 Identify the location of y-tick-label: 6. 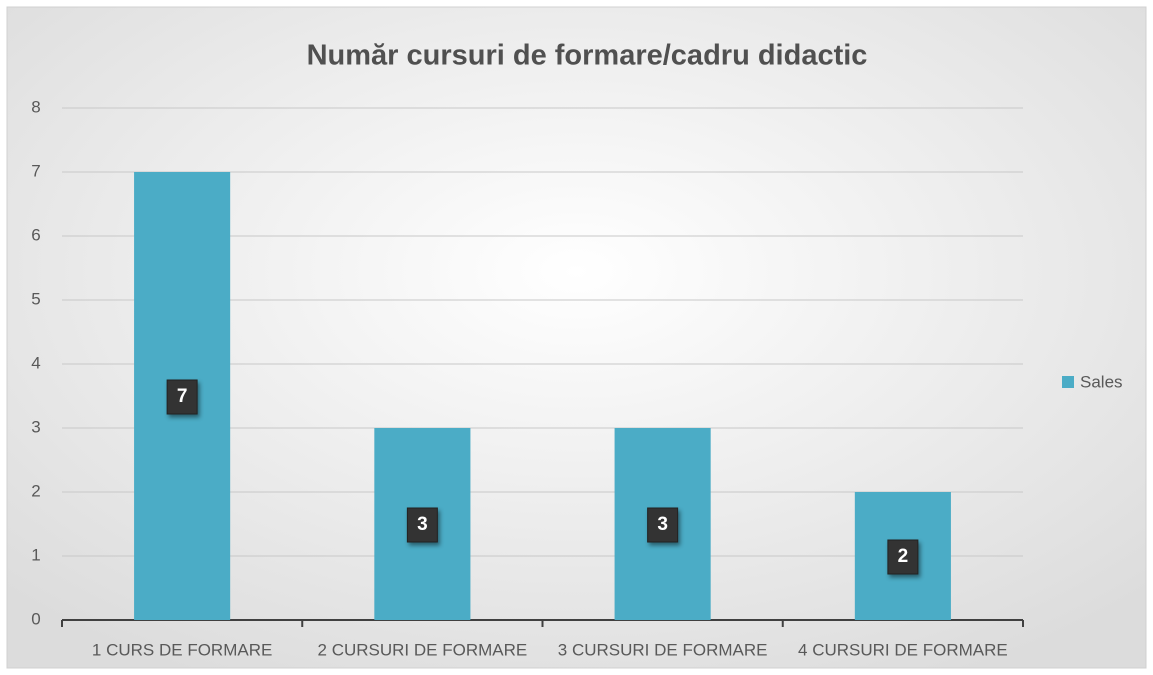
(35, 234).